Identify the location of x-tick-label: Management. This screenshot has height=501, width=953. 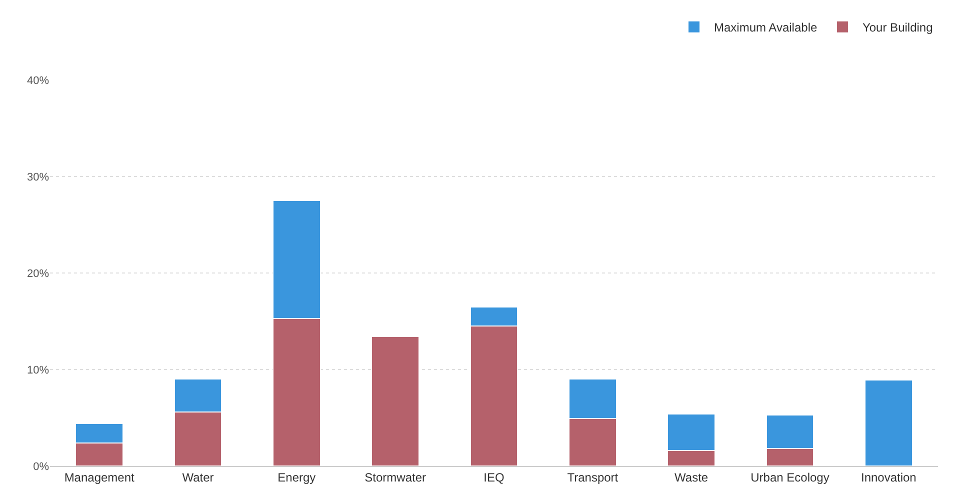
(100, 477).